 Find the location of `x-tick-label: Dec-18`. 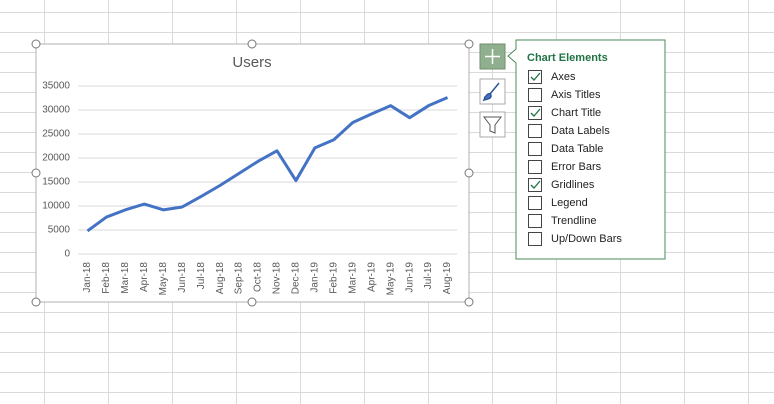

x-tick-label: Dec-18 is located at coordinates (296, 278).